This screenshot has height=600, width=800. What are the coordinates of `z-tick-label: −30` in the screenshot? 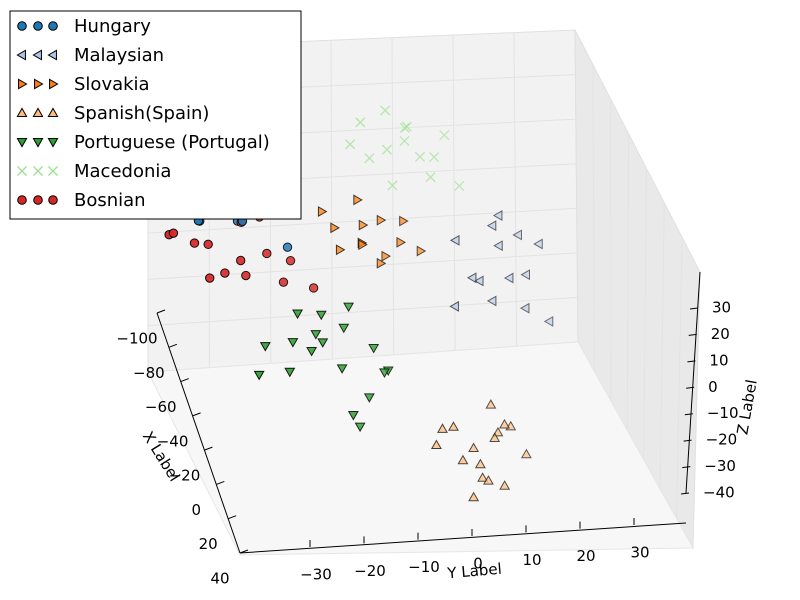 It's located at (720, 466).